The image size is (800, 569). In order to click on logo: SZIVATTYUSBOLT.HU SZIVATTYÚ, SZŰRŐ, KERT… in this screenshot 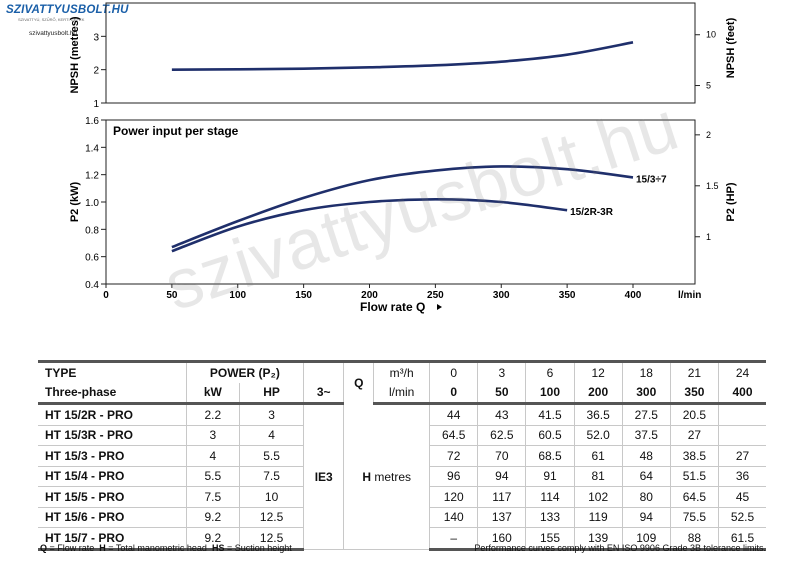, I will do `click(67, 21)`.